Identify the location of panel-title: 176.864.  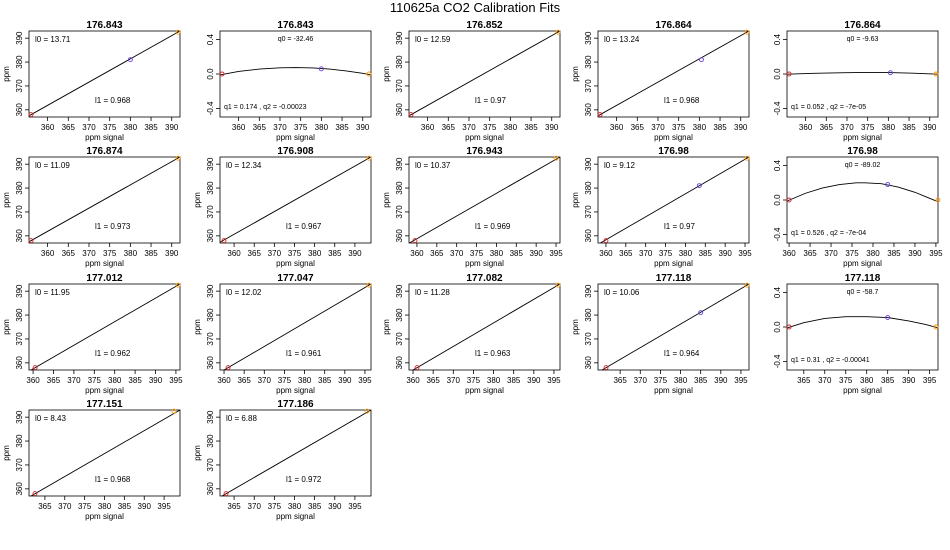
(862, 25).